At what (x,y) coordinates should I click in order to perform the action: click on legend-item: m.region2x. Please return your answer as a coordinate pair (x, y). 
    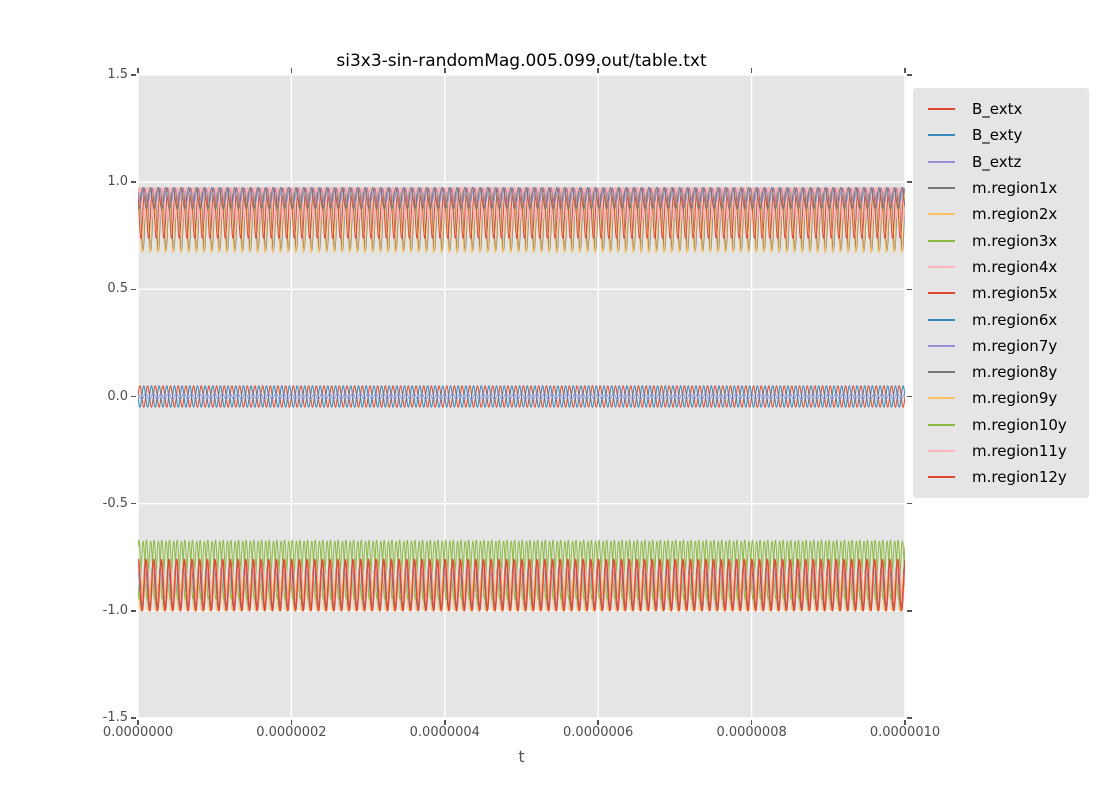
    Looking at the image, I should click on (1001, 214).